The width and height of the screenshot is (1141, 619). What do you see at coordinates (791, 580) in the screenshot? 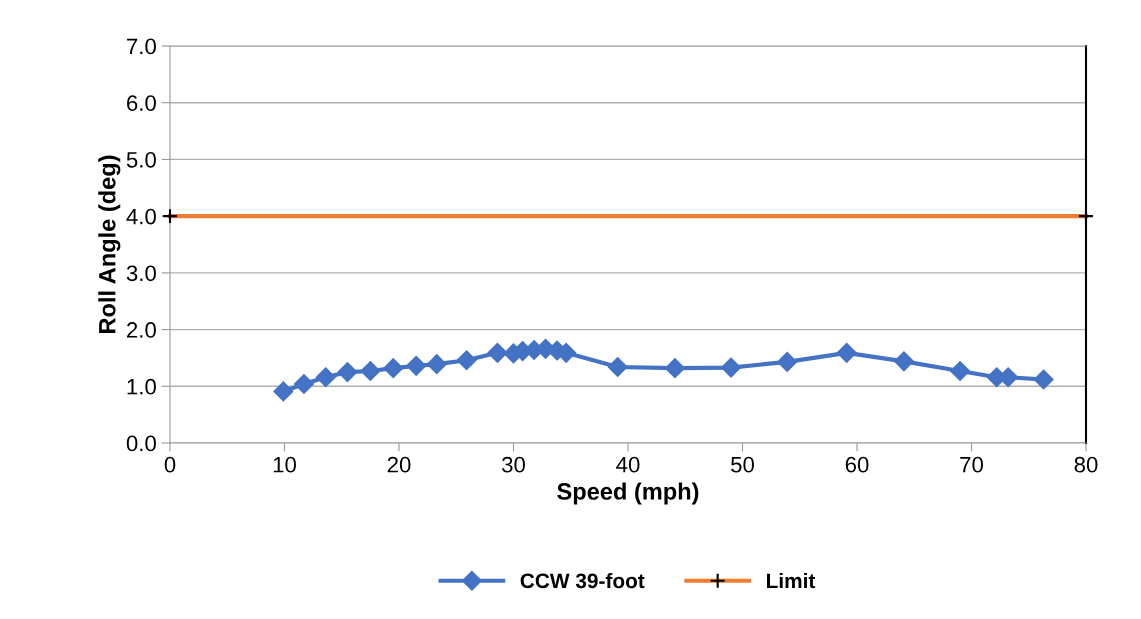
I see `legend-label: Limit` at bounding box center [791, 580].